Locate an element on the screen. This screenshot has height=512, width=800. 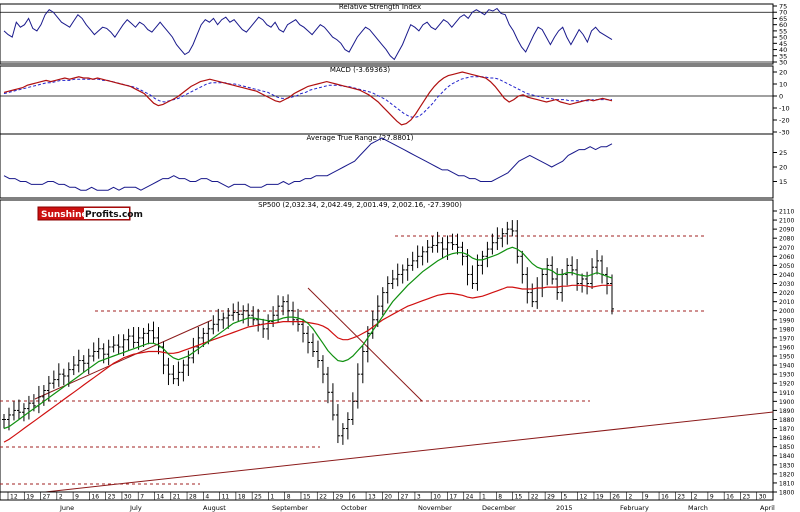
sunshine-profits-logo: Sunshine Profits.com is located at coordinates (90, 213).